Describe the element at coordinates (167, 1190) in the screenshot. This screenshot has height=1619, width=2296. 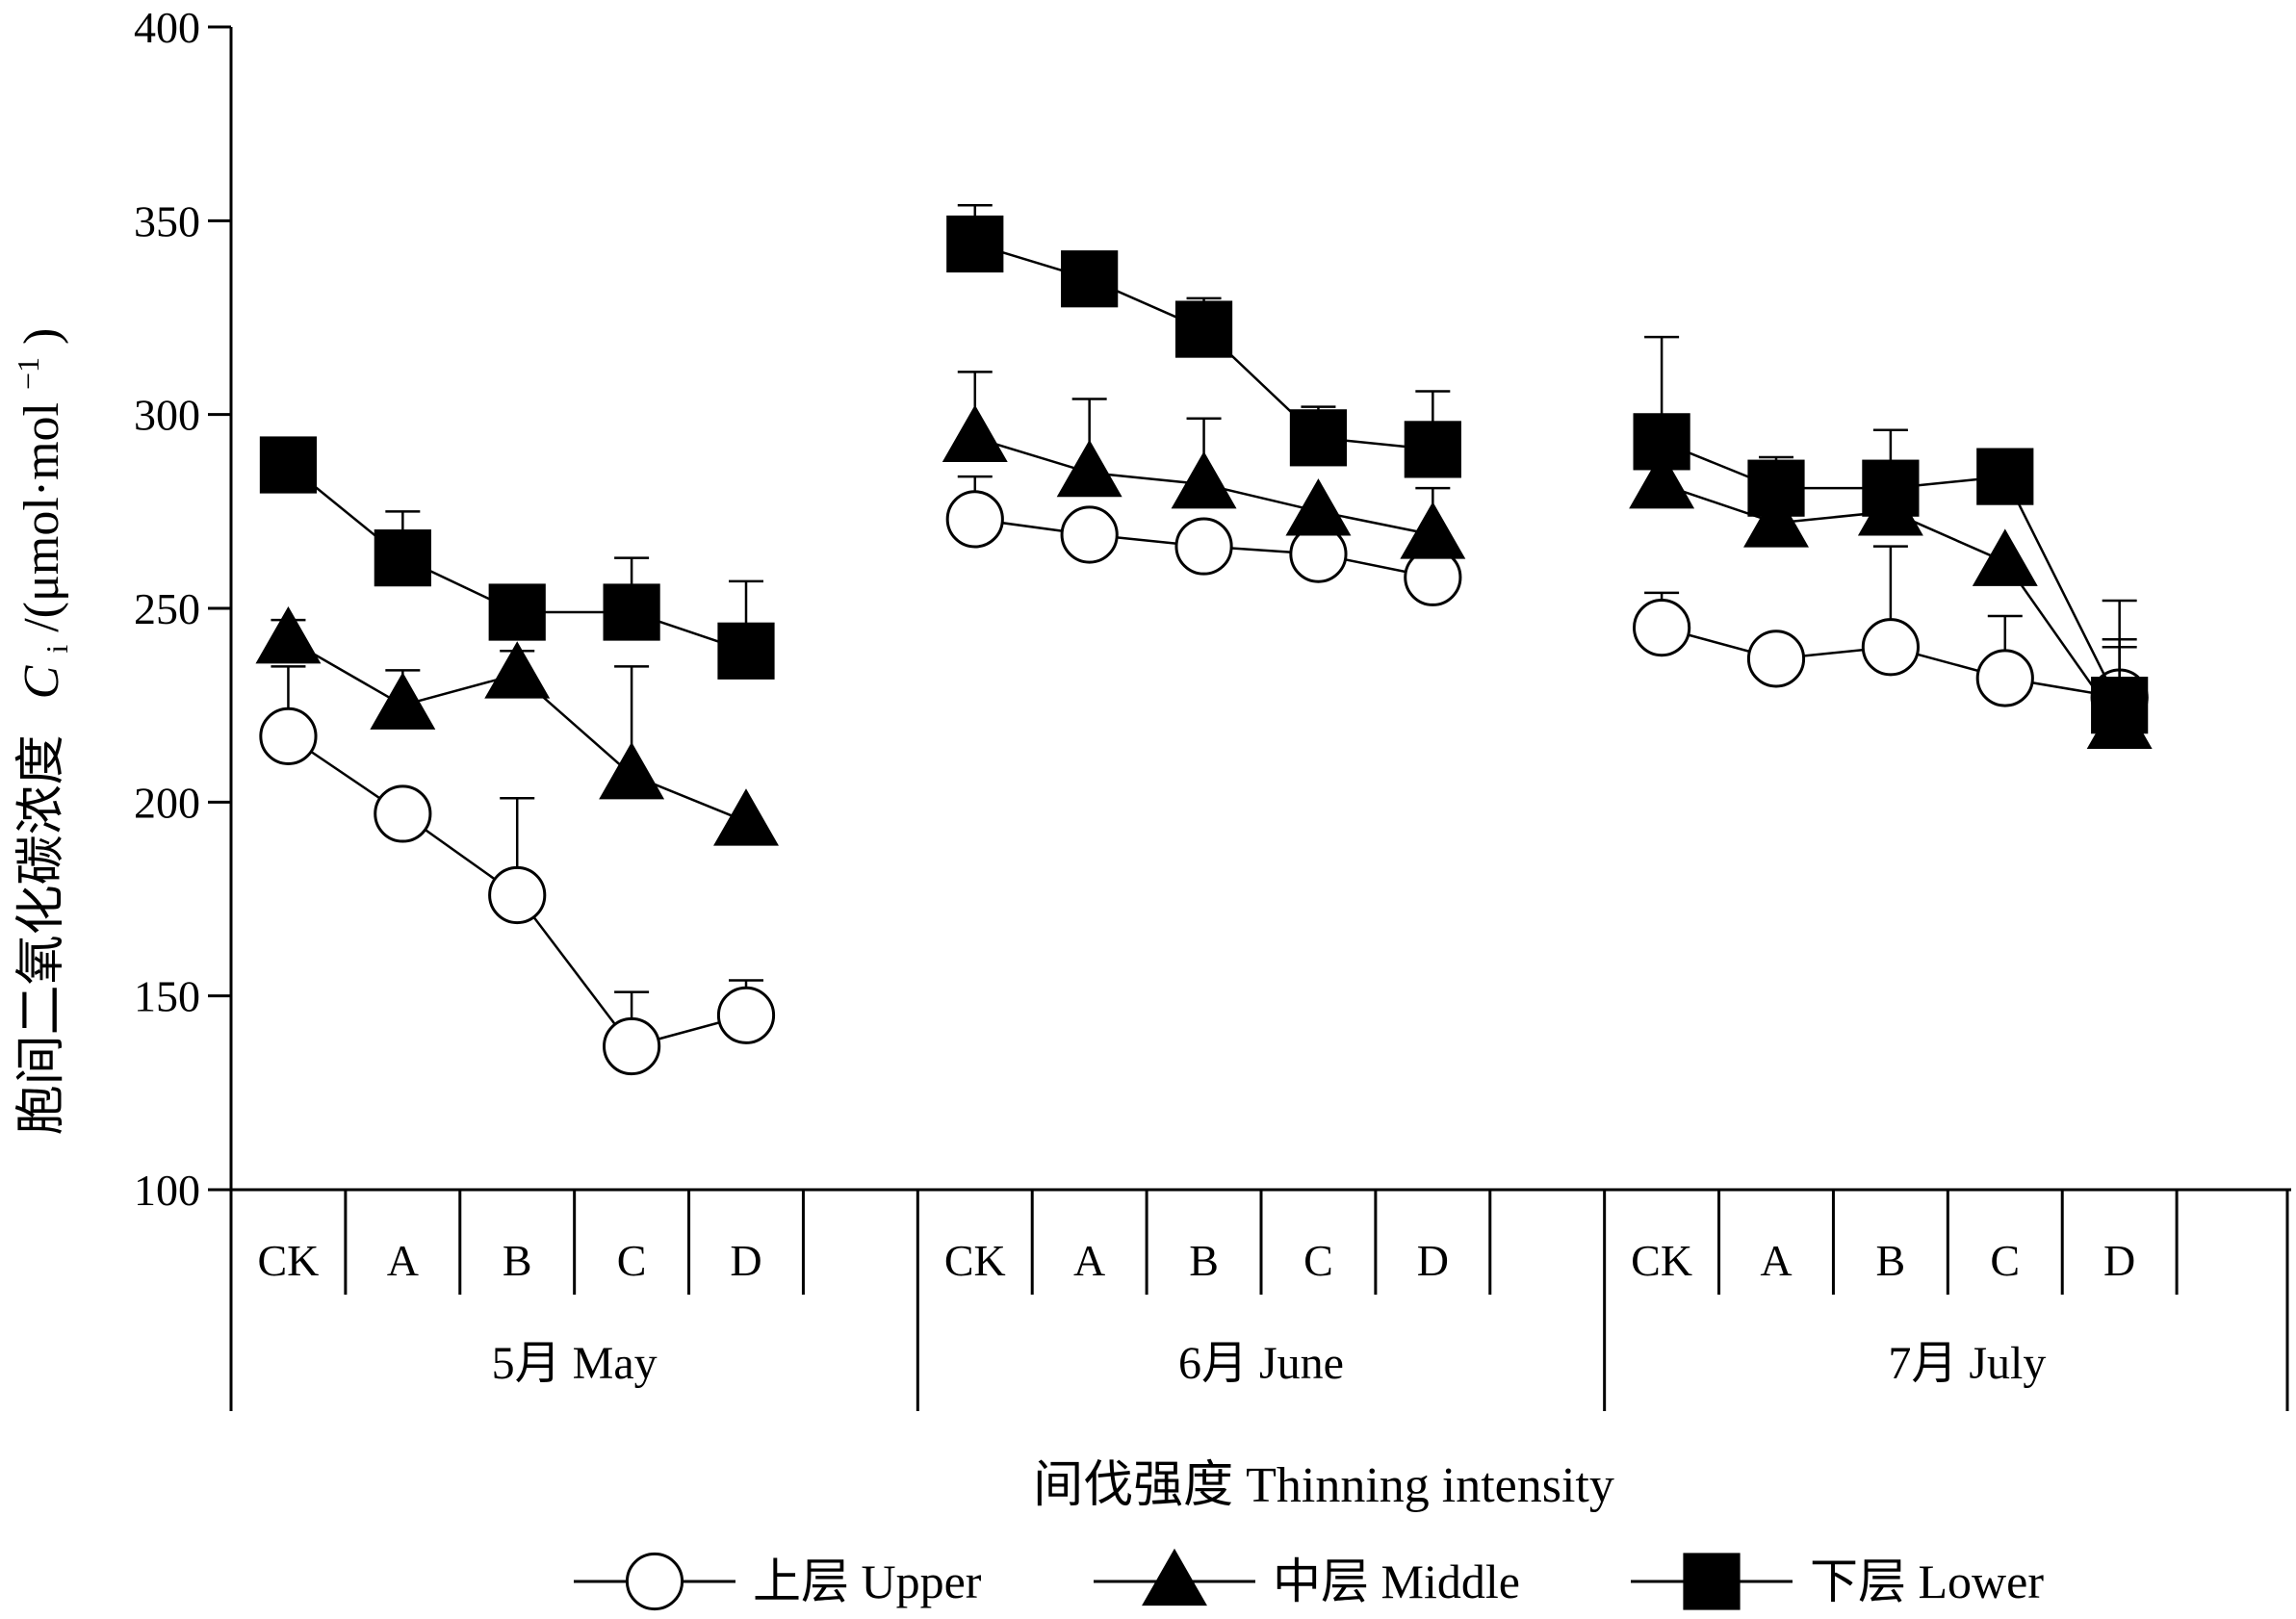
I see `y-tick-label: 100` at that location.